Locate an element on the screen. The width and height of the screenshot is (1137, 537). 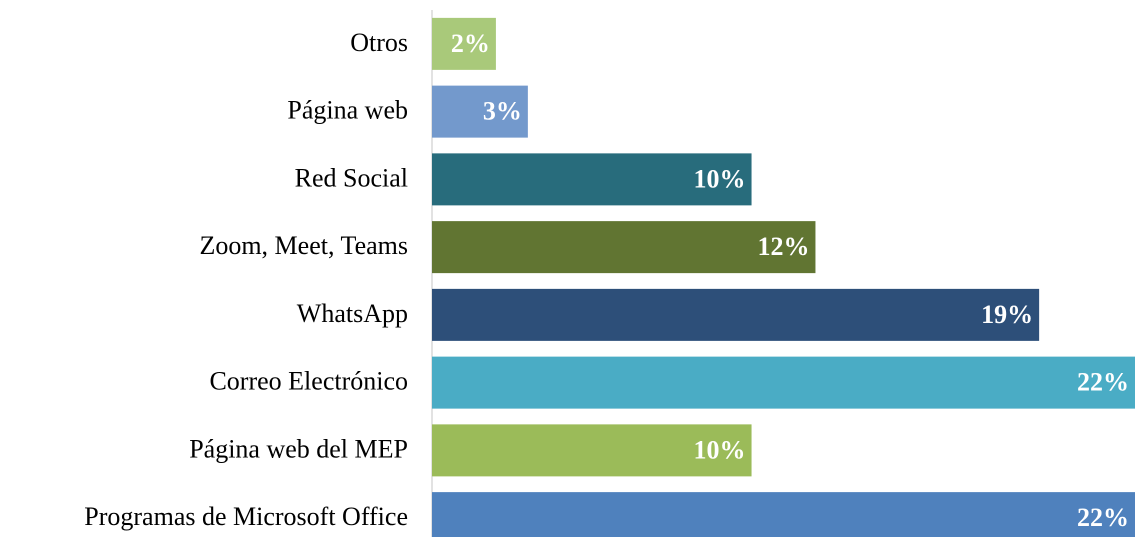
value-label: 12% is located at coordinates (783, 246).